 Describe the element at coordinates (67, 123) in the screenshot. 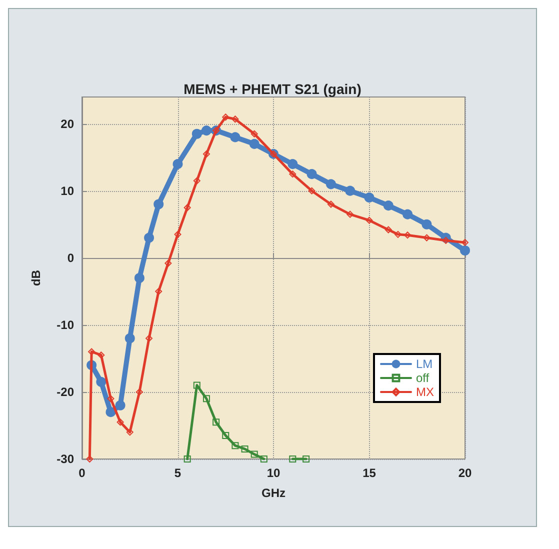

I see `y-tick-label: 20` at that location.